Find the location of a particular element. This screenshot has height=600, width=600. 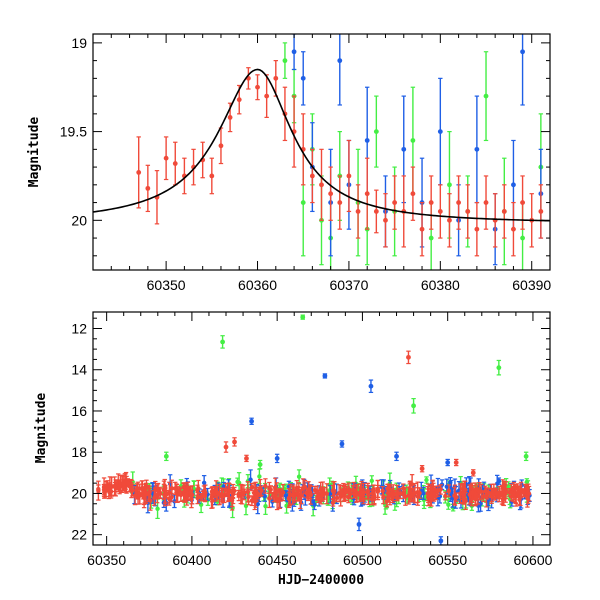

top-x-tick-label: 60380 is located at coordinates (440, 285).